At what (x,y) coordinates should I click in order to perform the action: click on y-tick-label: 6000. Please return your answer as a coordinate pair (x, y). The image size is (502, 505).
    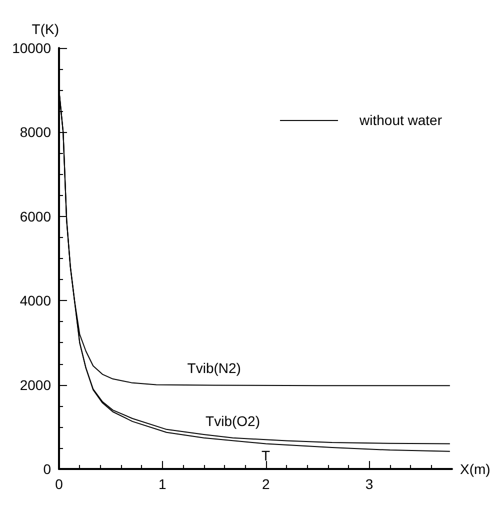
    Looking at the image, I should click on (36, 216).